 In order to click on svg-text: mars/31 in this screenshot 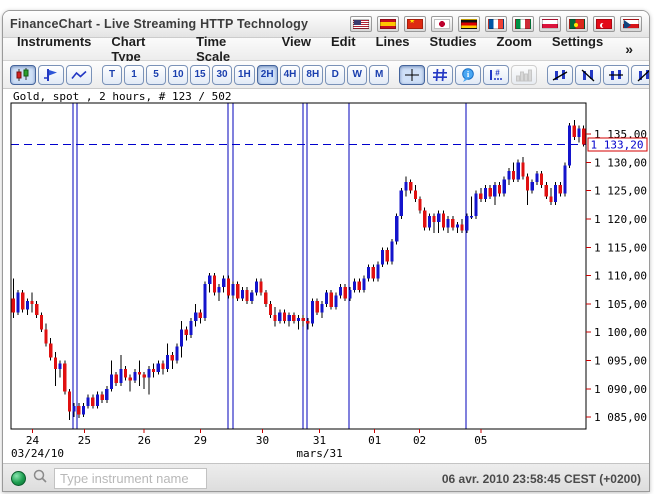, I will do `click(319, 453)`.